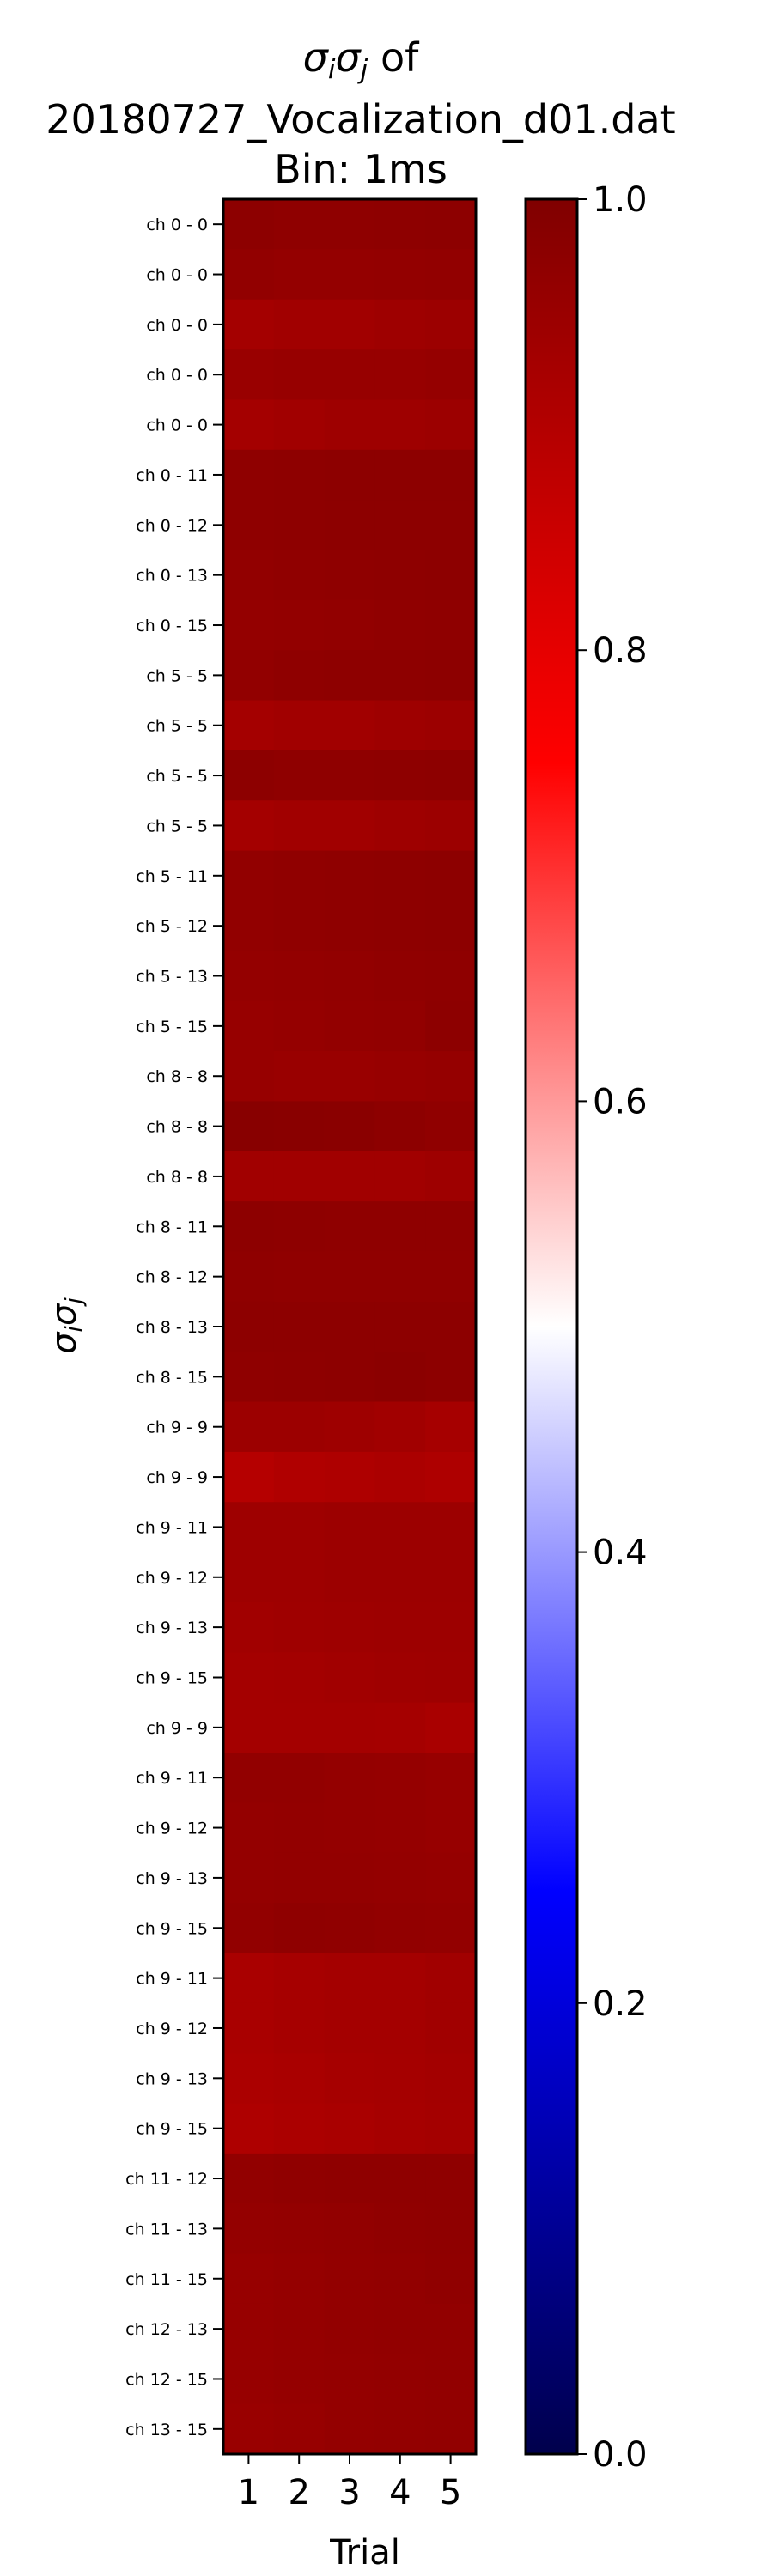  What do you see at coordinates (172, 1528) in the screenshot?
I see `row-label: ch 9 - 11` at bounding box center [172, 1528].